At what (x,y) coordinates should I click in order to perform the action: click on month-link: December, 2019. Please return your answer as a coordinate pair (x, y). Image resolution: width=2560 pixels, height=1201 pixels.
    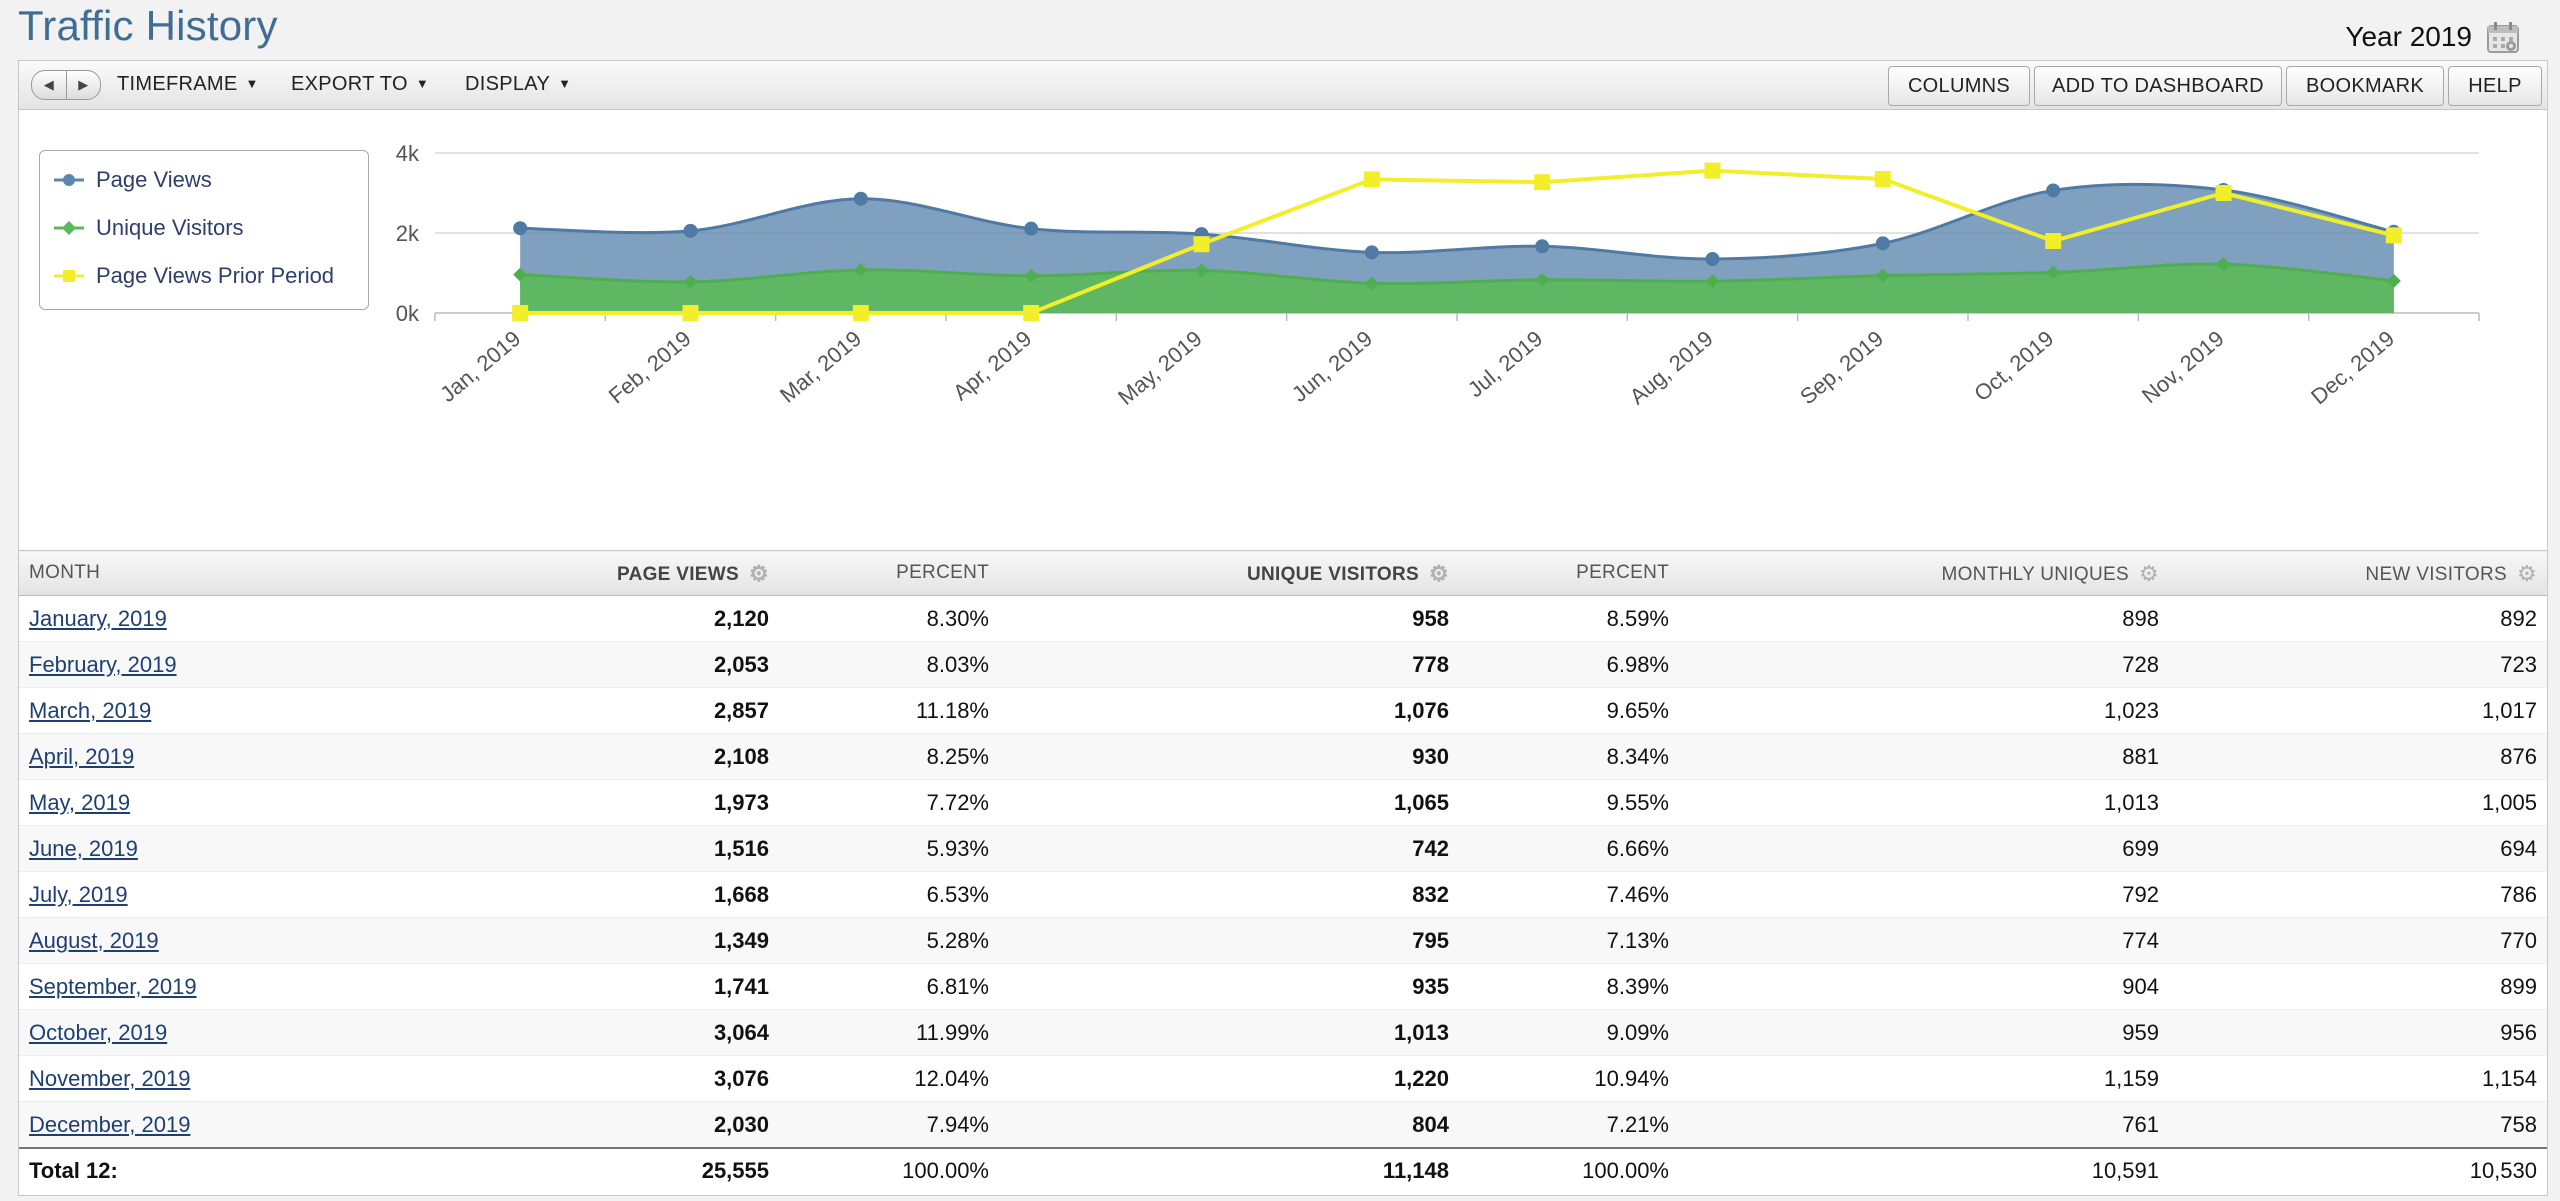
    Looking at the image, I should click on (110, 1124).